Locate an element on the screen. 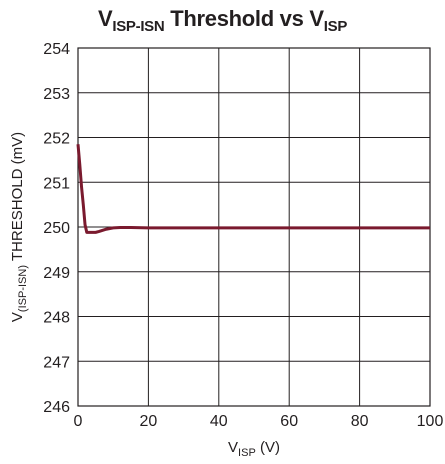 The height and width of the screenshot is (464, 445). y-tick-label: 248 is located at coordinates (56, 318).